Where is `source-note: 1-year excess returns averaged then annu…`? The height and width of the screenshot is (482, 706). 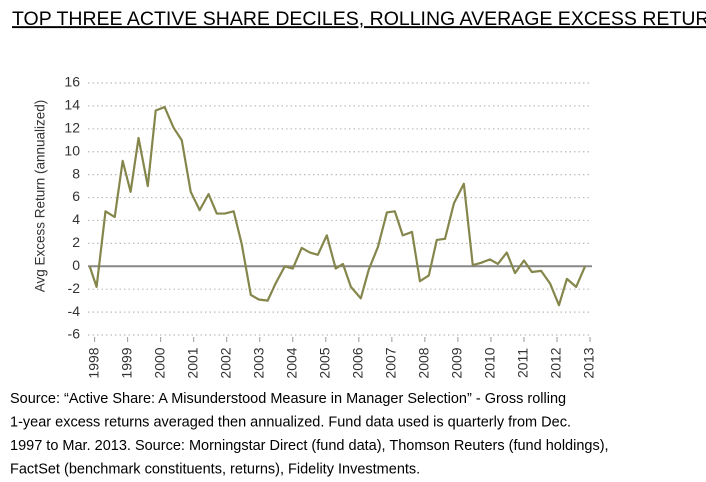 source-note: 1-year excess returns averaged then annu… is located at coordinates (290, 423).